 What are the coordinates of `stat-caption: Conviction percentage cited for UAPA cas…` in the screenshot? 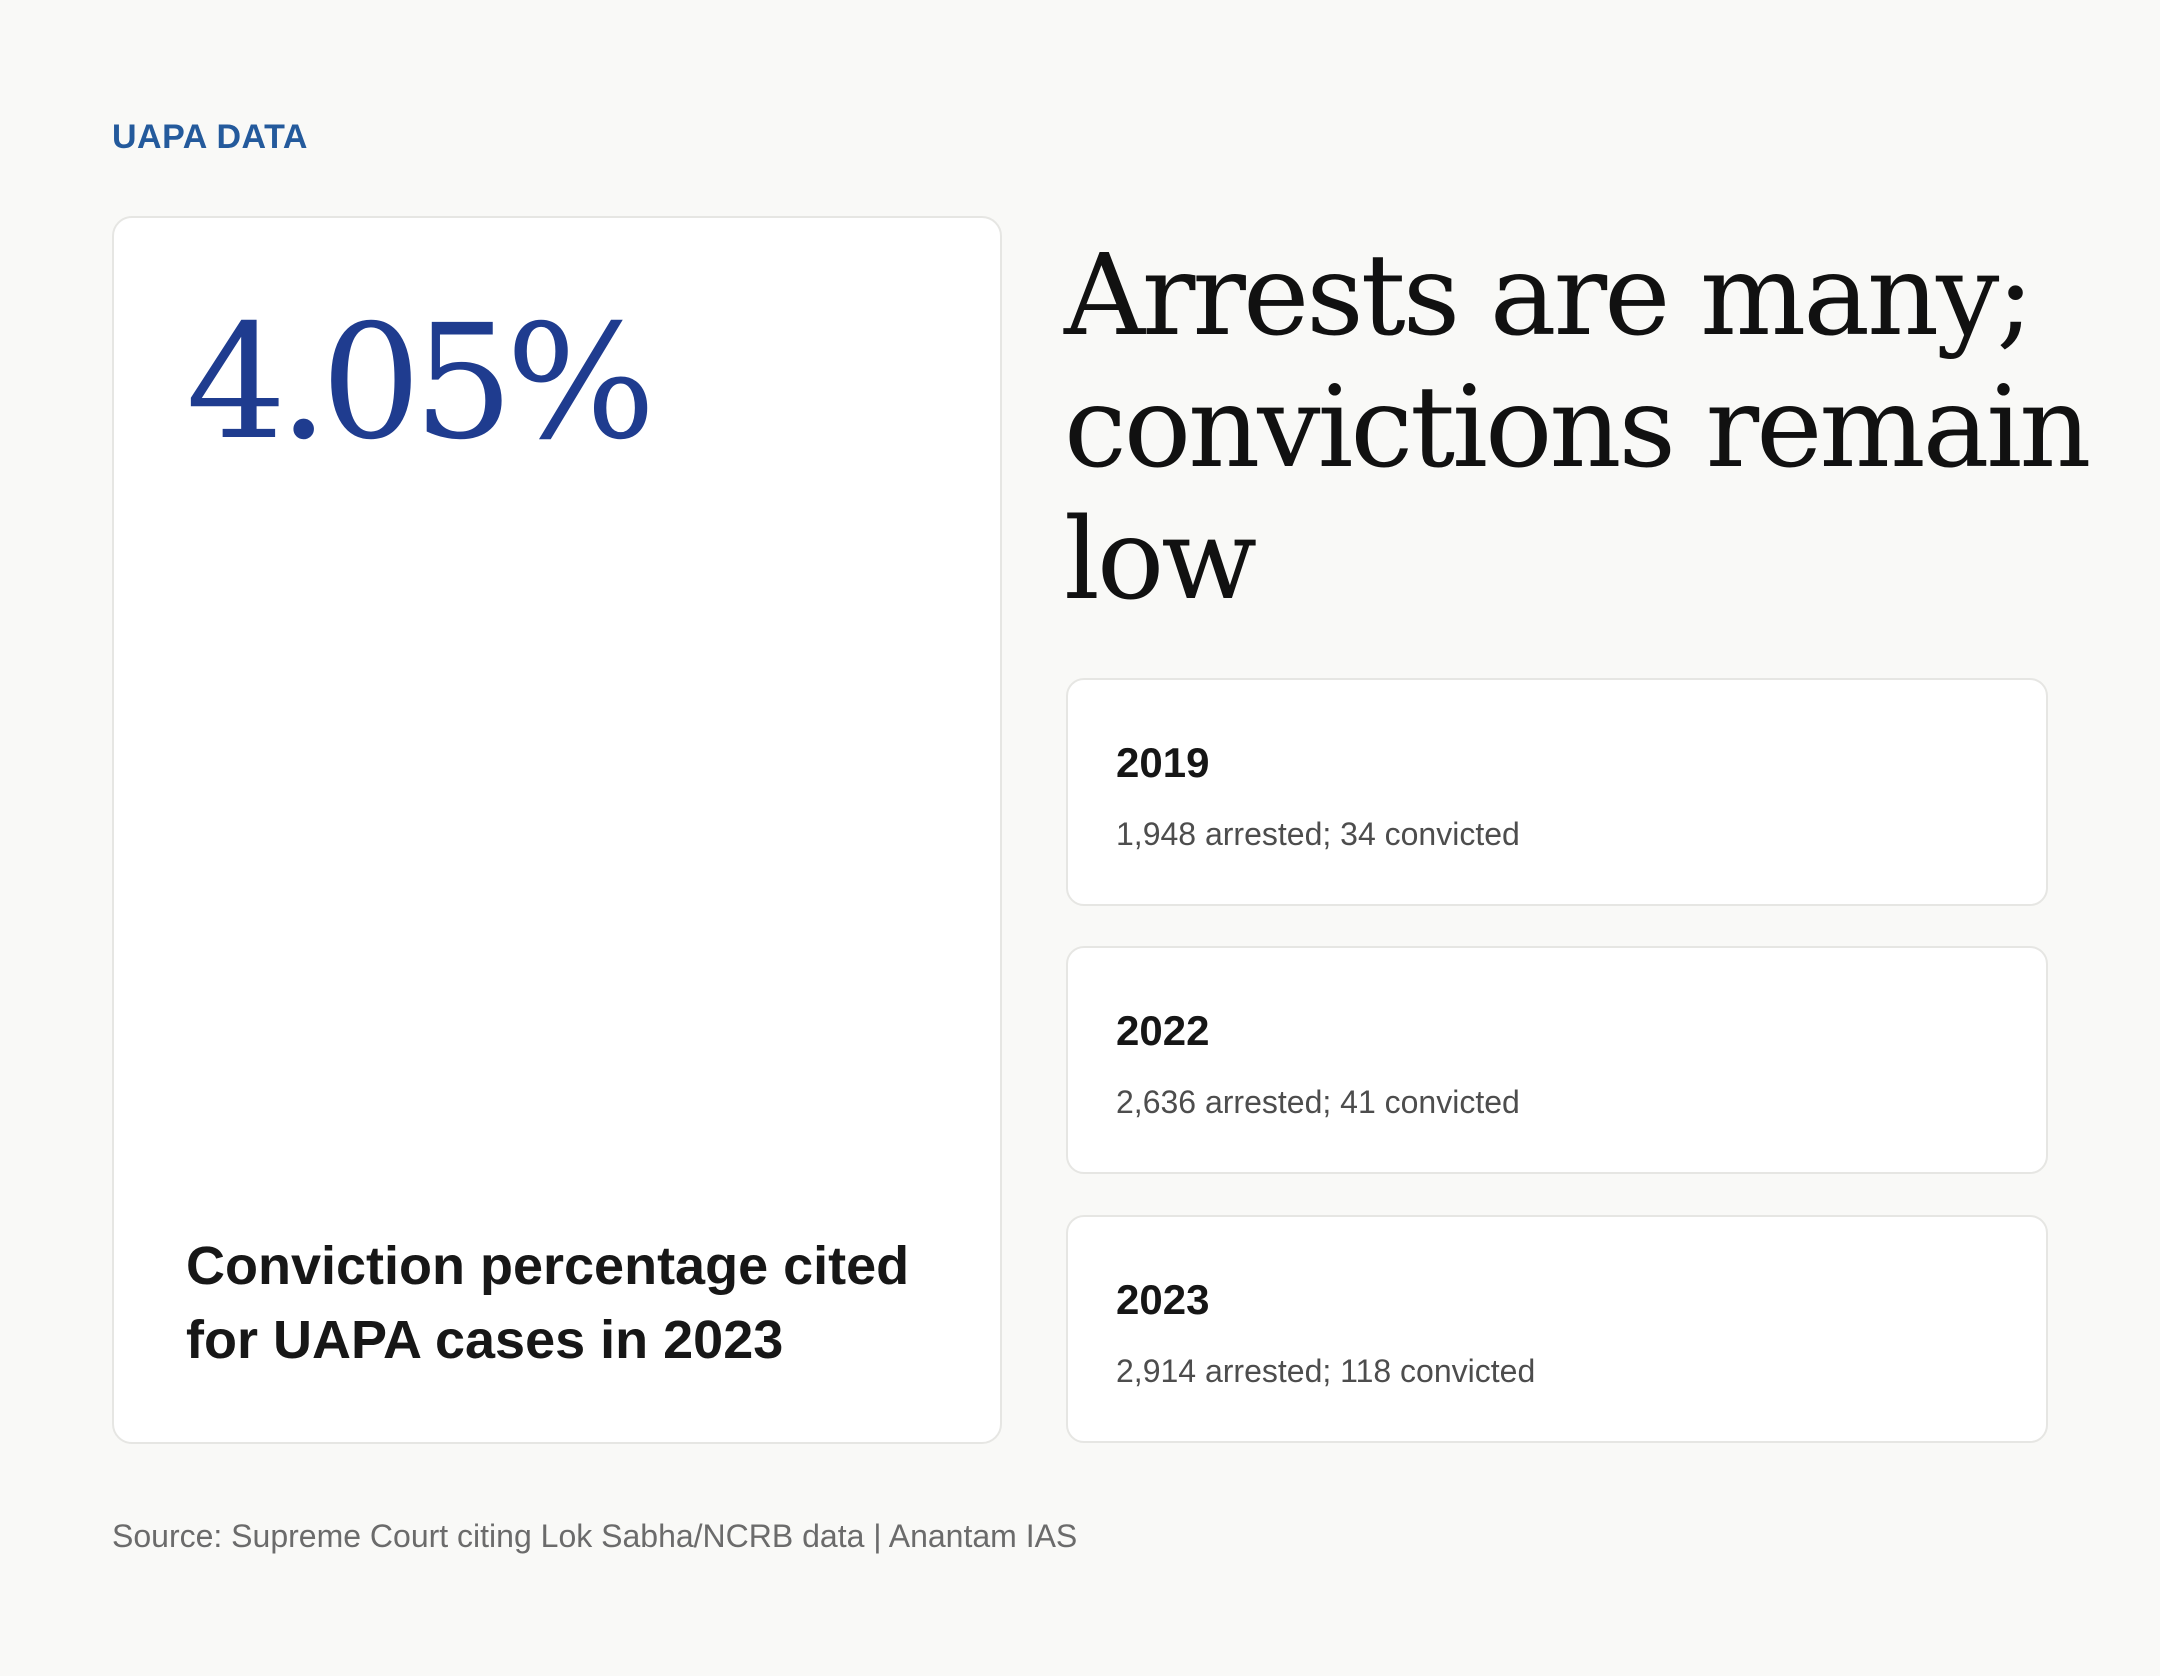 It's located at (548, 1303).